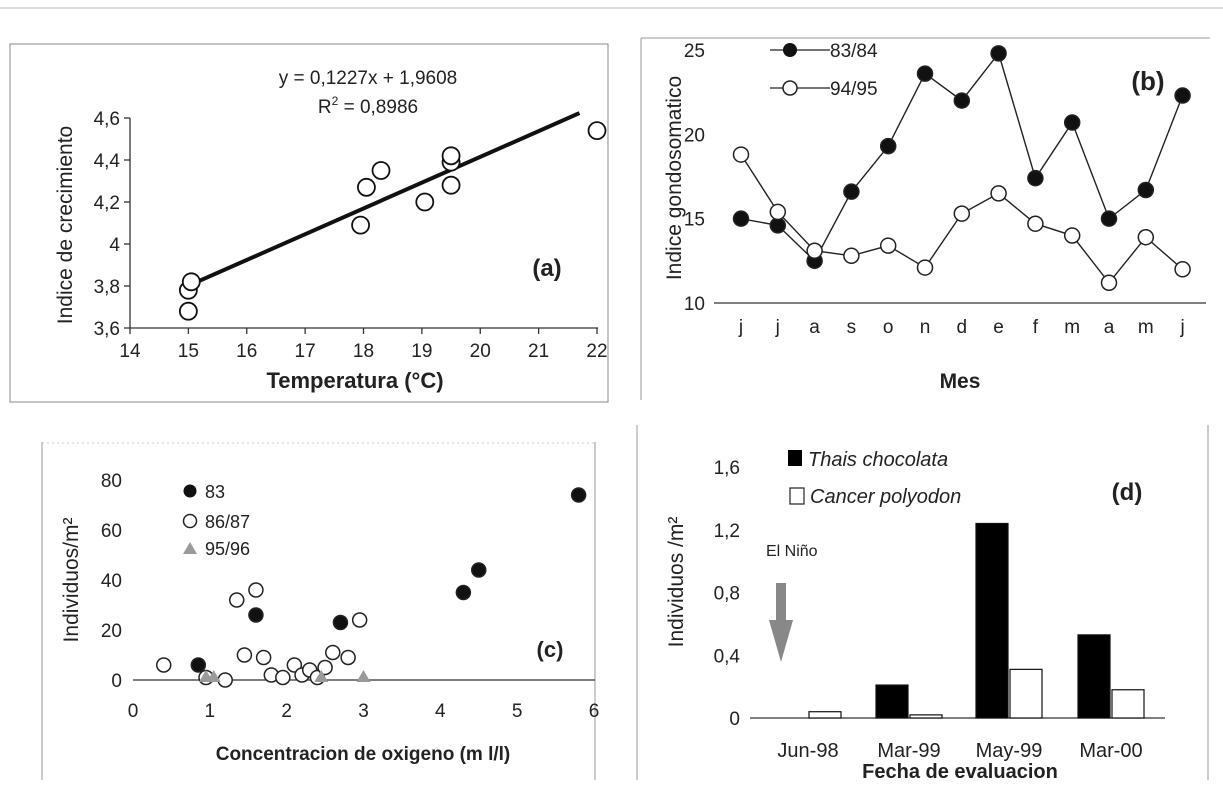 This screenshot has height=786, width=1223. What do you see at coordinates (1127, 492) in the screenshot?
I see `panel-d-label: (d)` at bounding box center [1127, 492].